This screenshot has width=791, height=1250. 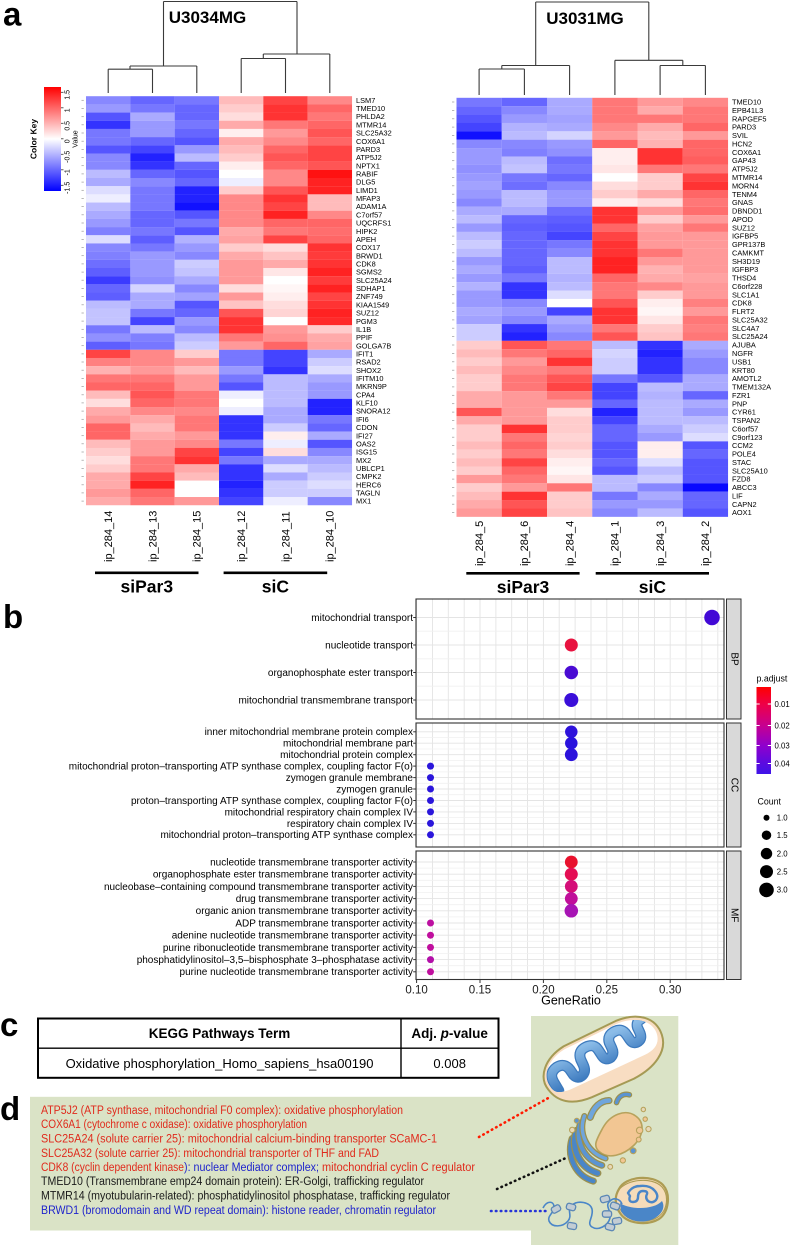 I want to click on svg-text: LIF, so click(x=737, y=496).